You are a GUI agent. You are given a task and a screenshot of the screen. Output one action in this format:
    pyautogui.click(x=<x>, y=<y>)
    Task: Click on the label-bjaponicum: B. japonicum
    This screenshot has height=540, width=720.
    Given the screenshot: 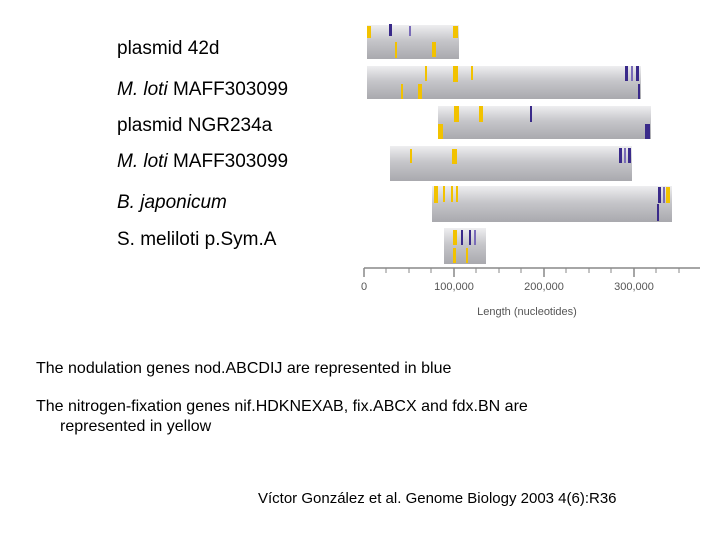 What is the action you would take?
    pyautogui.click(x=172, y=203)
    